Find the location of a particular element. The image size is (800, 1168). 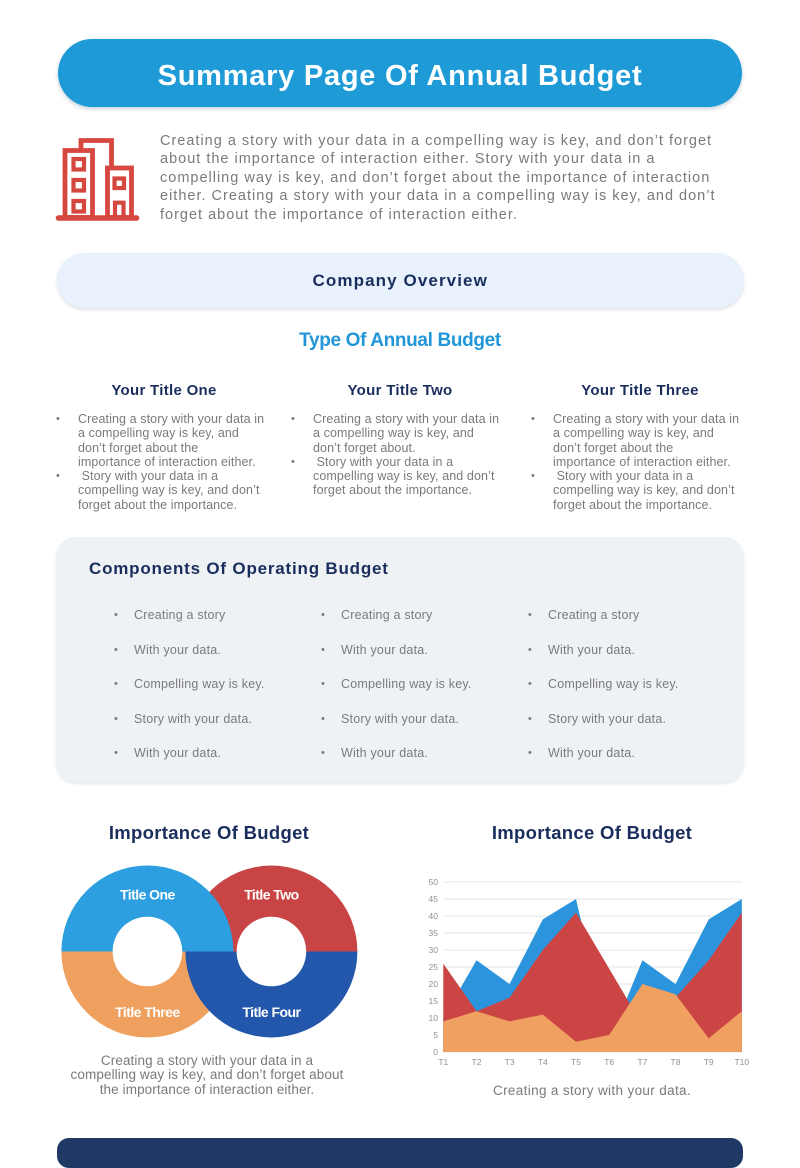

svg-text: 25 is located at coordinates (434, 967).